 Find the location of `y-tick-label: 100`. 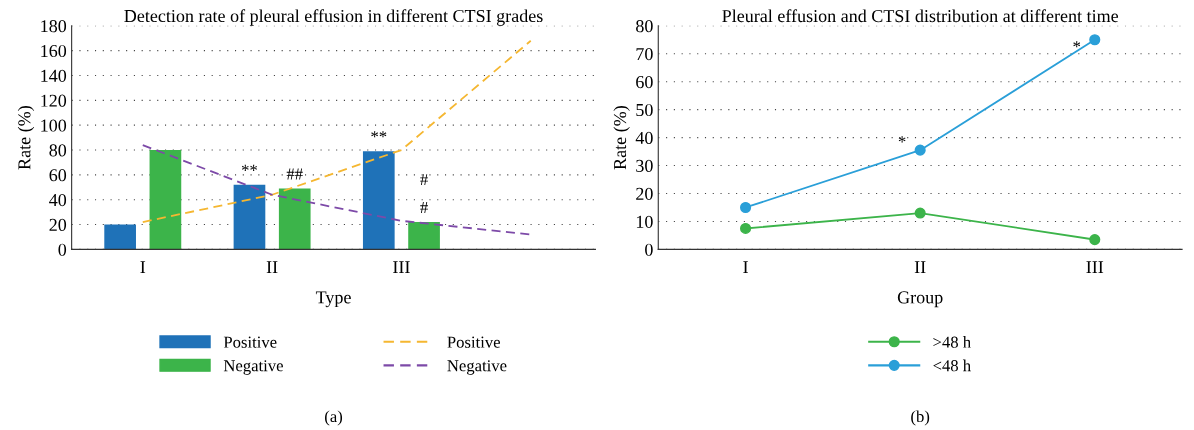

y-tick-label: 100 is located at coordinates (54, 125).